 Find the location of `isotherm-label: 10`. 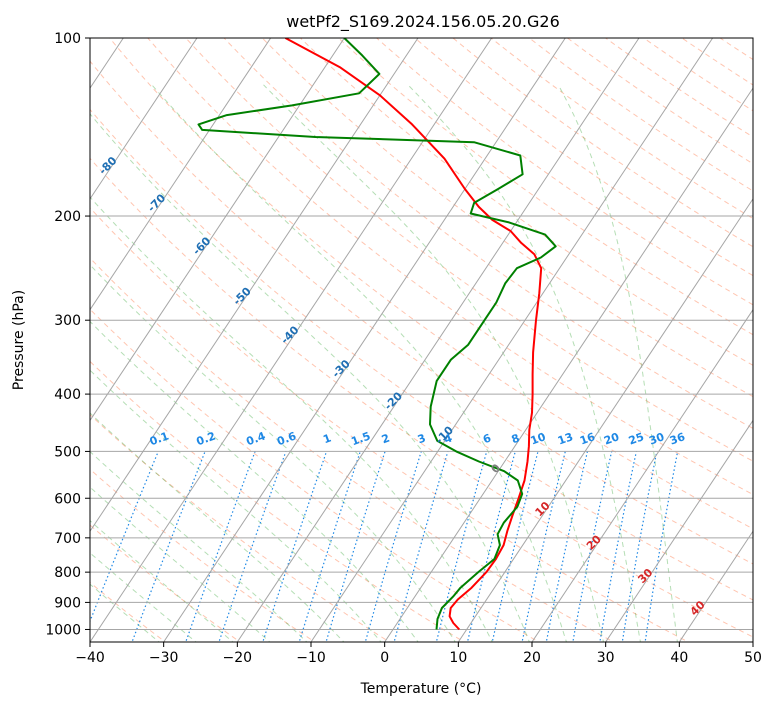

isotherm-label: 10 is located at coordinates (543, 509).